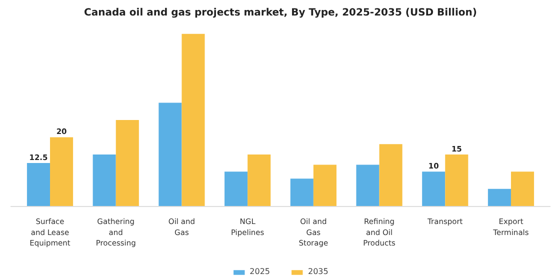  I want to click on legend-label: 2035, so click(318, 271).